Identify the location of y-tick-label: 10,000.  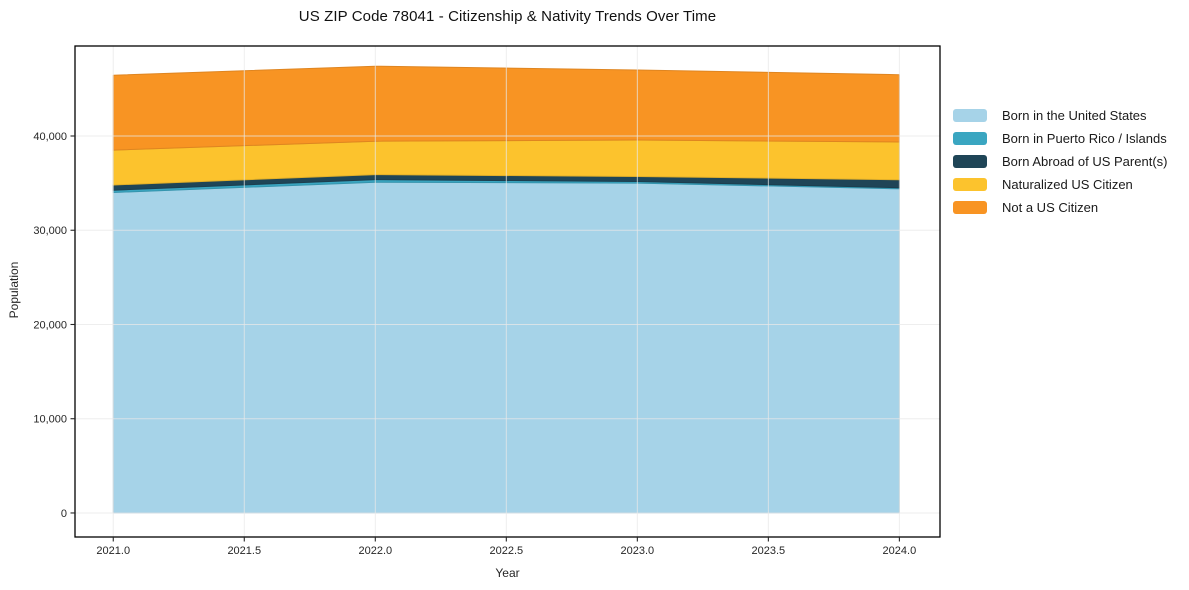
(50, 420).